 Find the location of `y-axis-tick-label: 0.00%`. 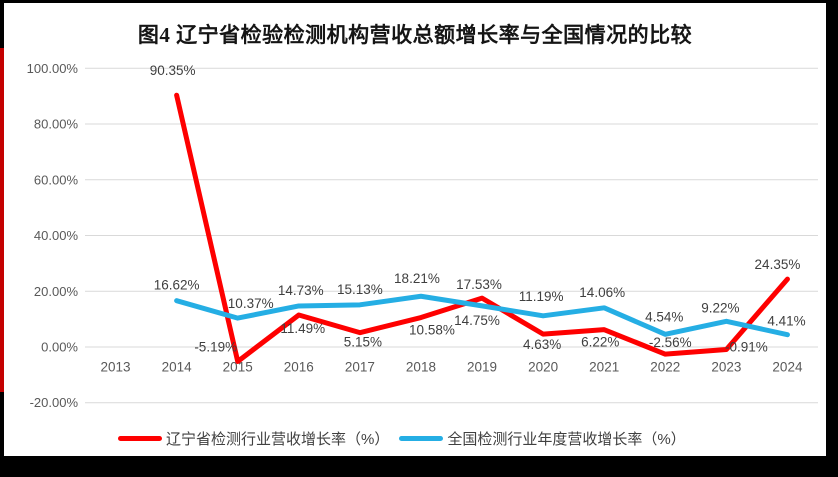

y-axis-tick-label: 0.00% is located at coordinates (59, 347).